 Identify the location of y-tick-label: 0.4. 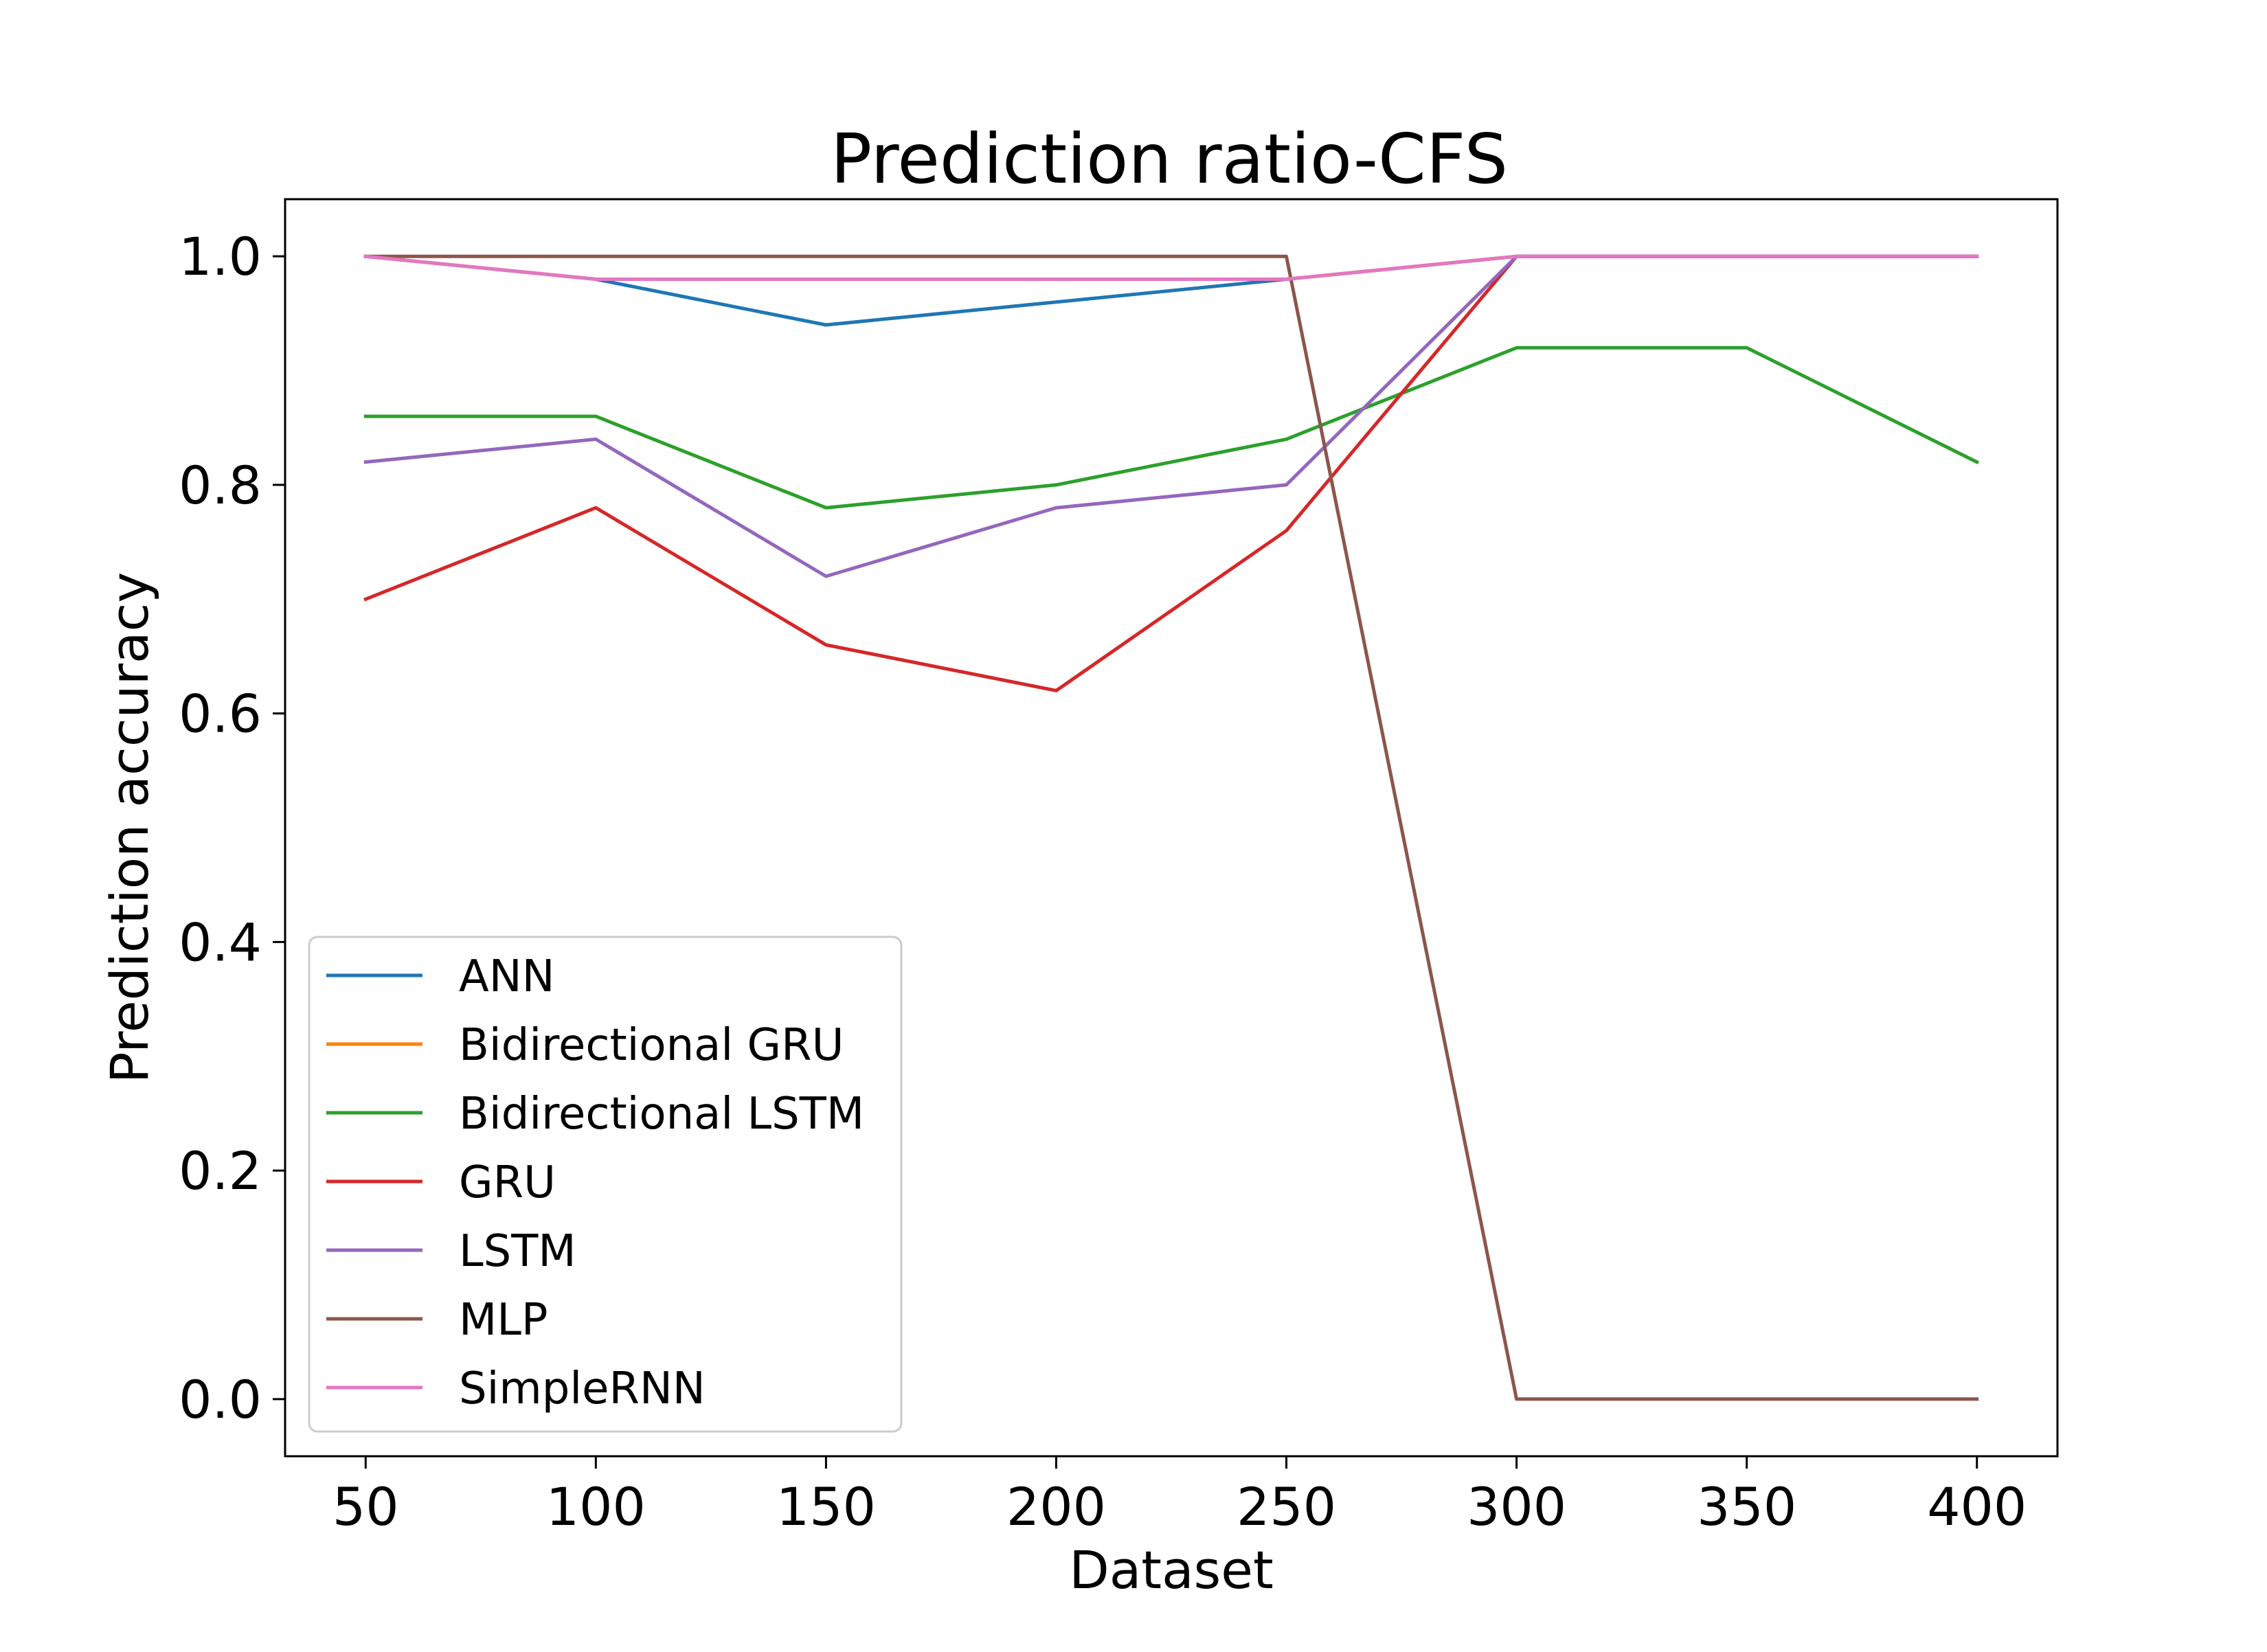
(220, 942).